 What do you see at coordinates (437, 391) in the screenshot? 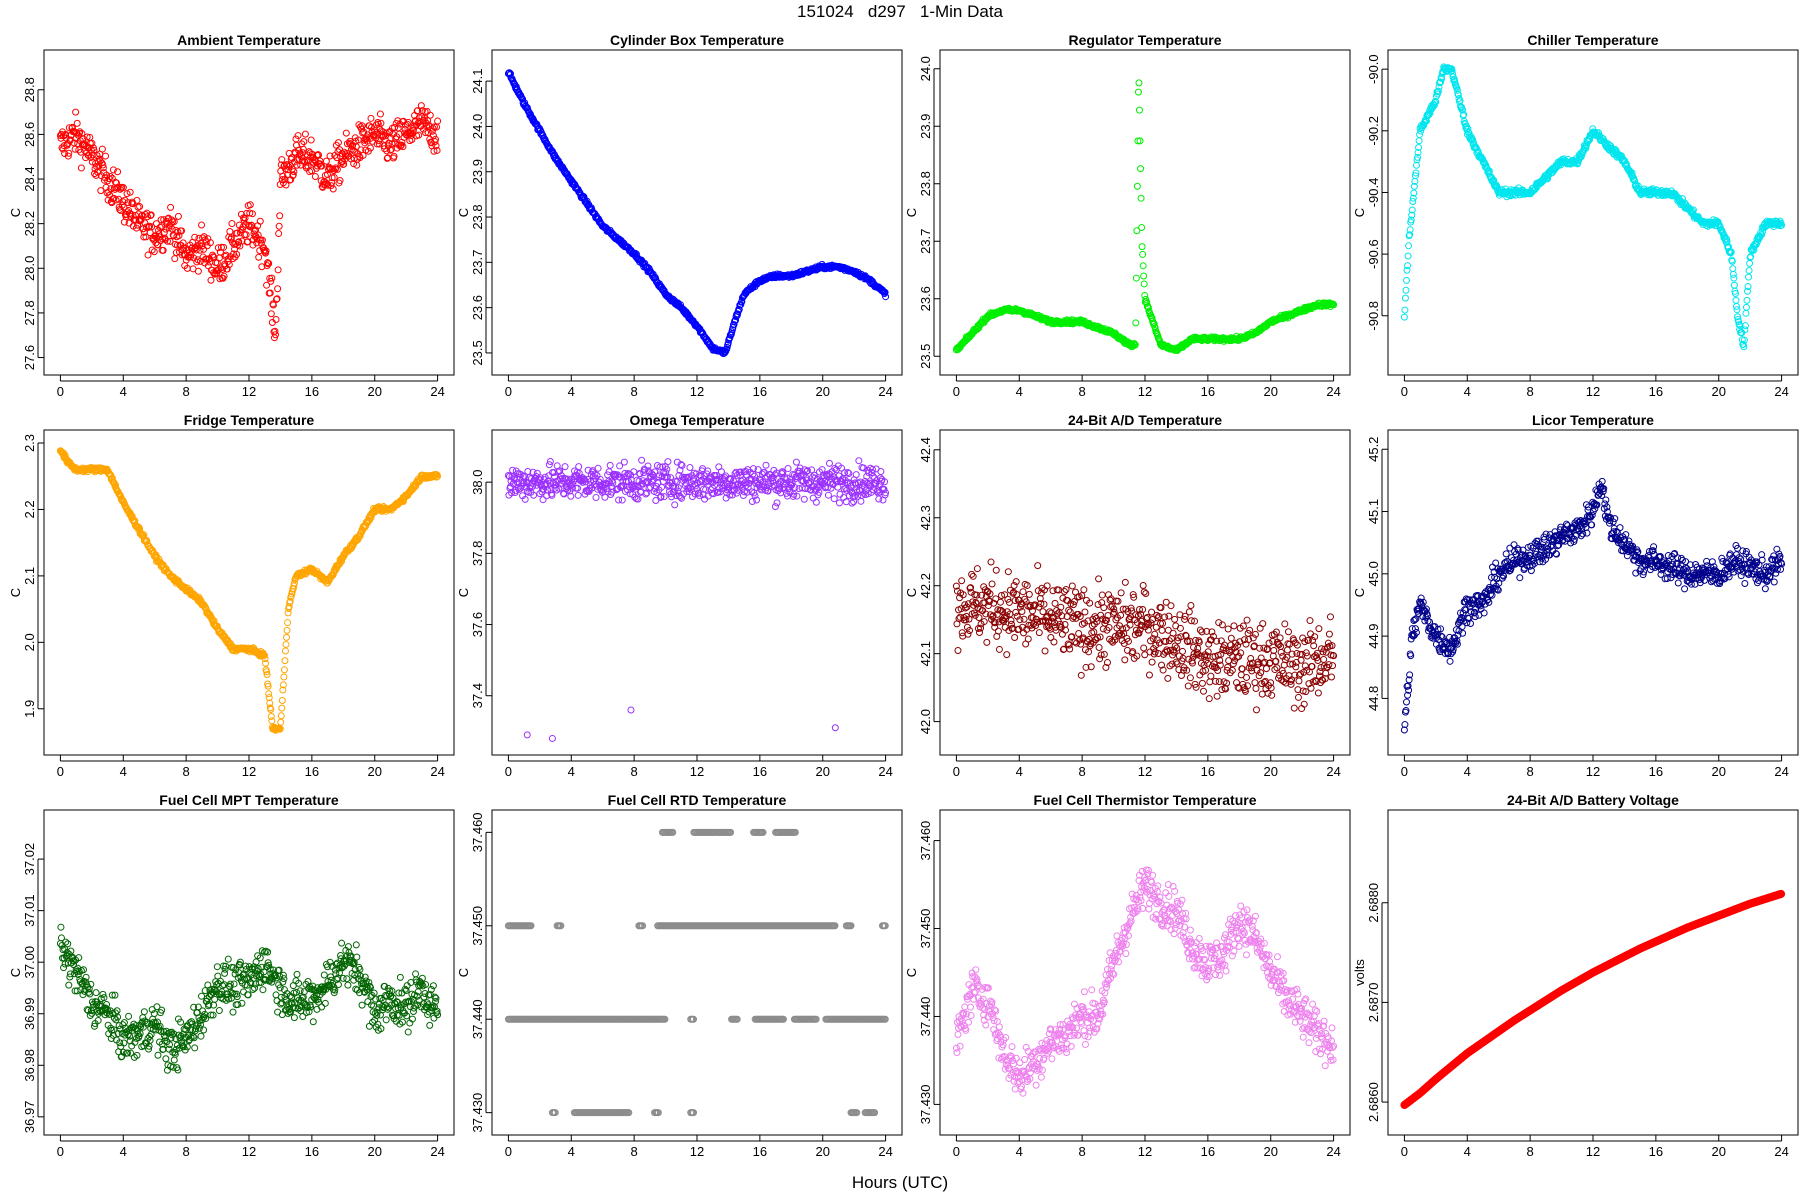
I see `x-tick-label: 24` at bounding box center [437, 391].